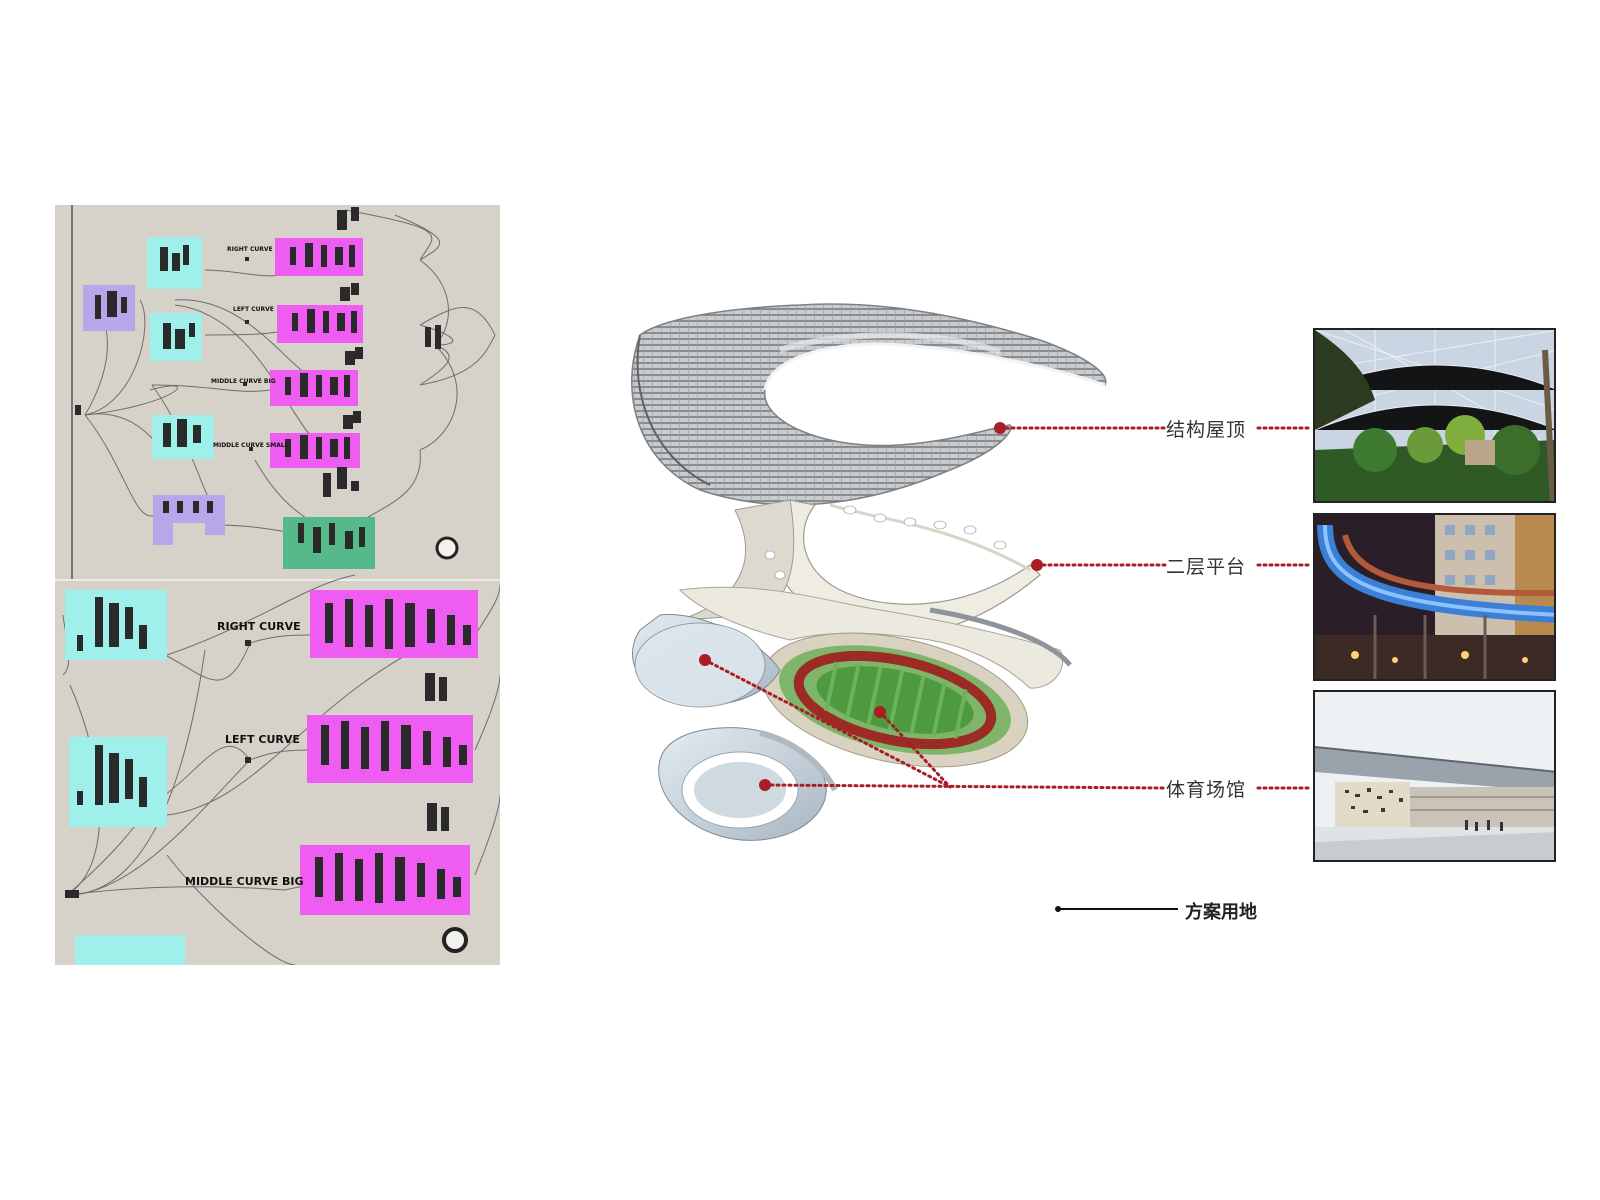 The image size is (1600, 1200). What do you see at coordinates (1206, 567) in the screenshot?
I see `label-second-floor-platform: 二层平台` at bounding box center [1206, 567].